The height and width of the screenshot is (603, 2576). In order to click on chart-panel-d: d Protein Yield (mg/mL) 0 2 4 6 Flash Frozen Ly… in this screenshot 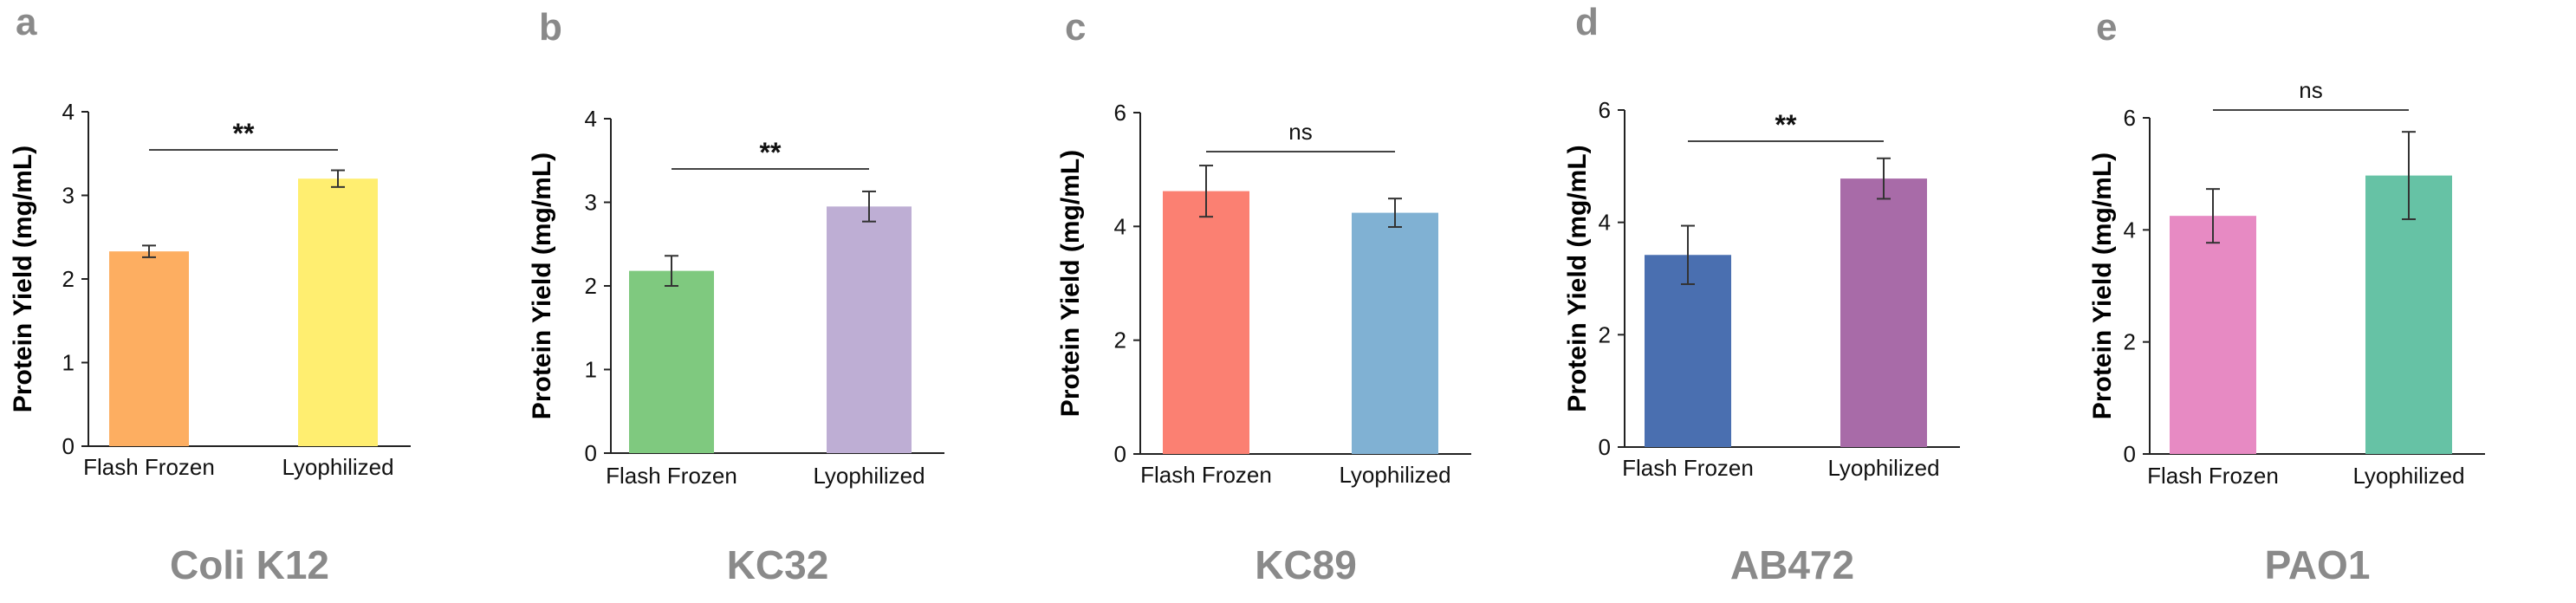, I will do `click(1762, 294)`.